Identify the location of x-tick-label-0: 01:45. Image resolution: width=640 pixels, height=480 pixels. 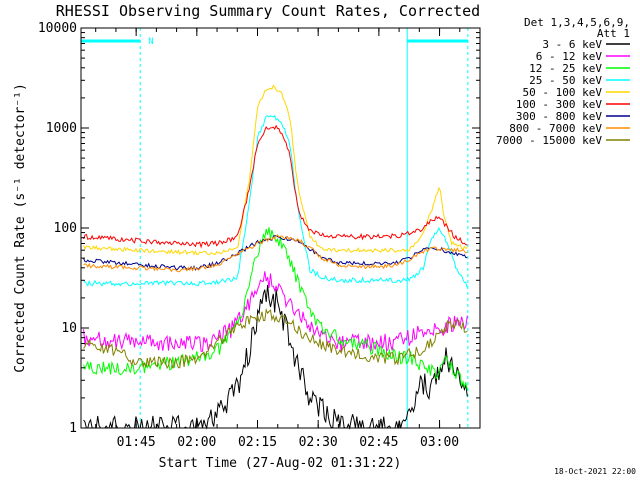
(136, 442).